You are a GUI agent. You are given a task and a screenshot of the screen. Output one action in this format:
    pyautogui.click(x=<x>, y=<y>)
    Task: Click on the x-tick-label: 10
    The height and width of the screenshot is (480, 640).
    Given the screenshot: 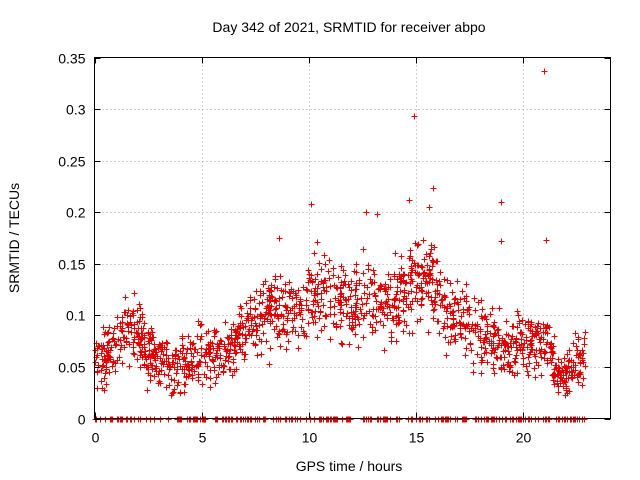 What is the action you would take?
    pyautogui.click(x=310, y=438)
    